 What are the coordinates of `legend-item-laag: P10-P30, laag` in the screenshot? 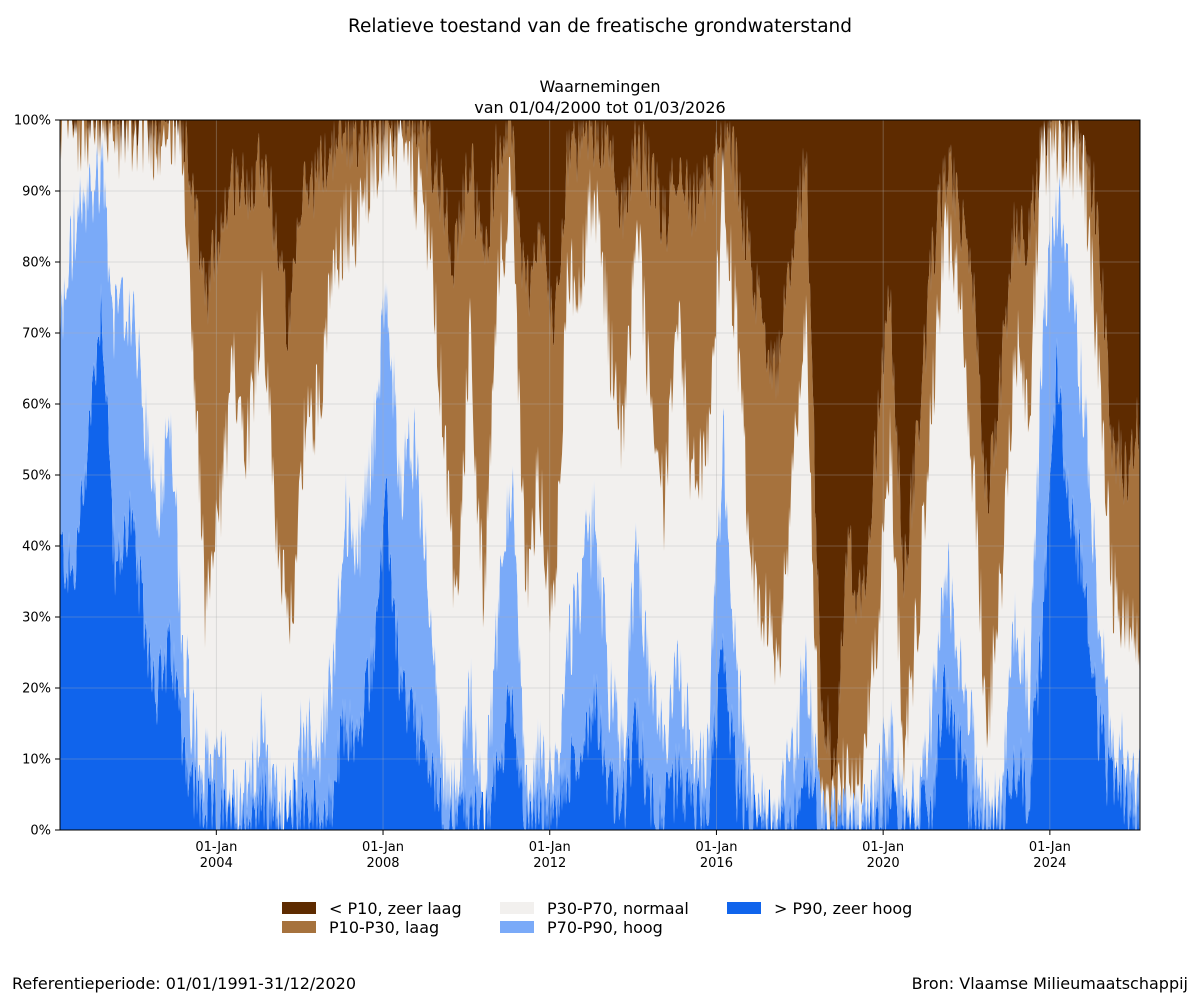 It's located at (360, 929).